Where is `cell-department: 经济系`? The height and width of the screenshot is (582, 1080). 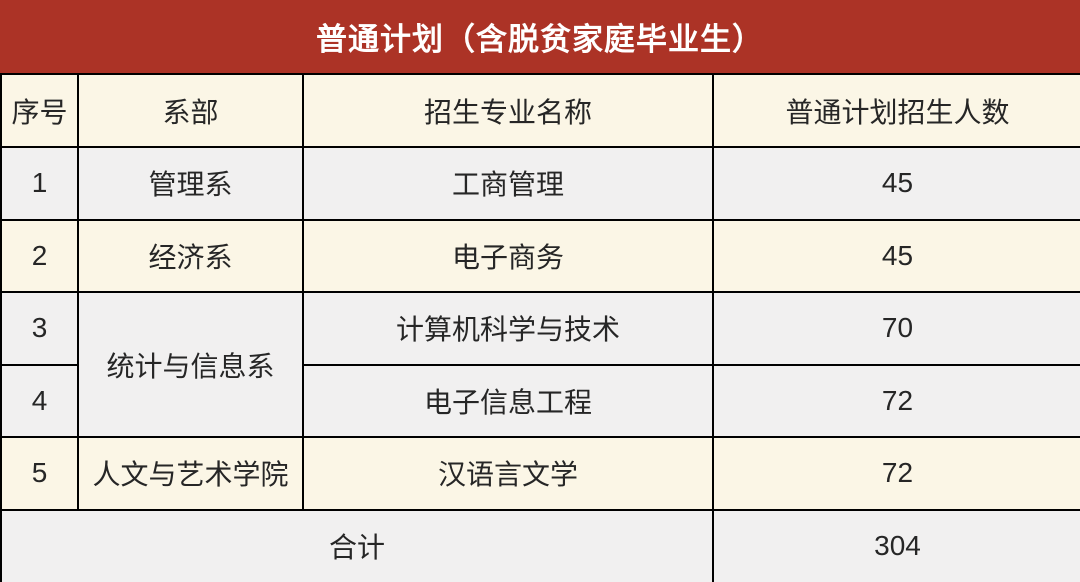
cell-department: 经济系 is located at coordinates (190, 255).